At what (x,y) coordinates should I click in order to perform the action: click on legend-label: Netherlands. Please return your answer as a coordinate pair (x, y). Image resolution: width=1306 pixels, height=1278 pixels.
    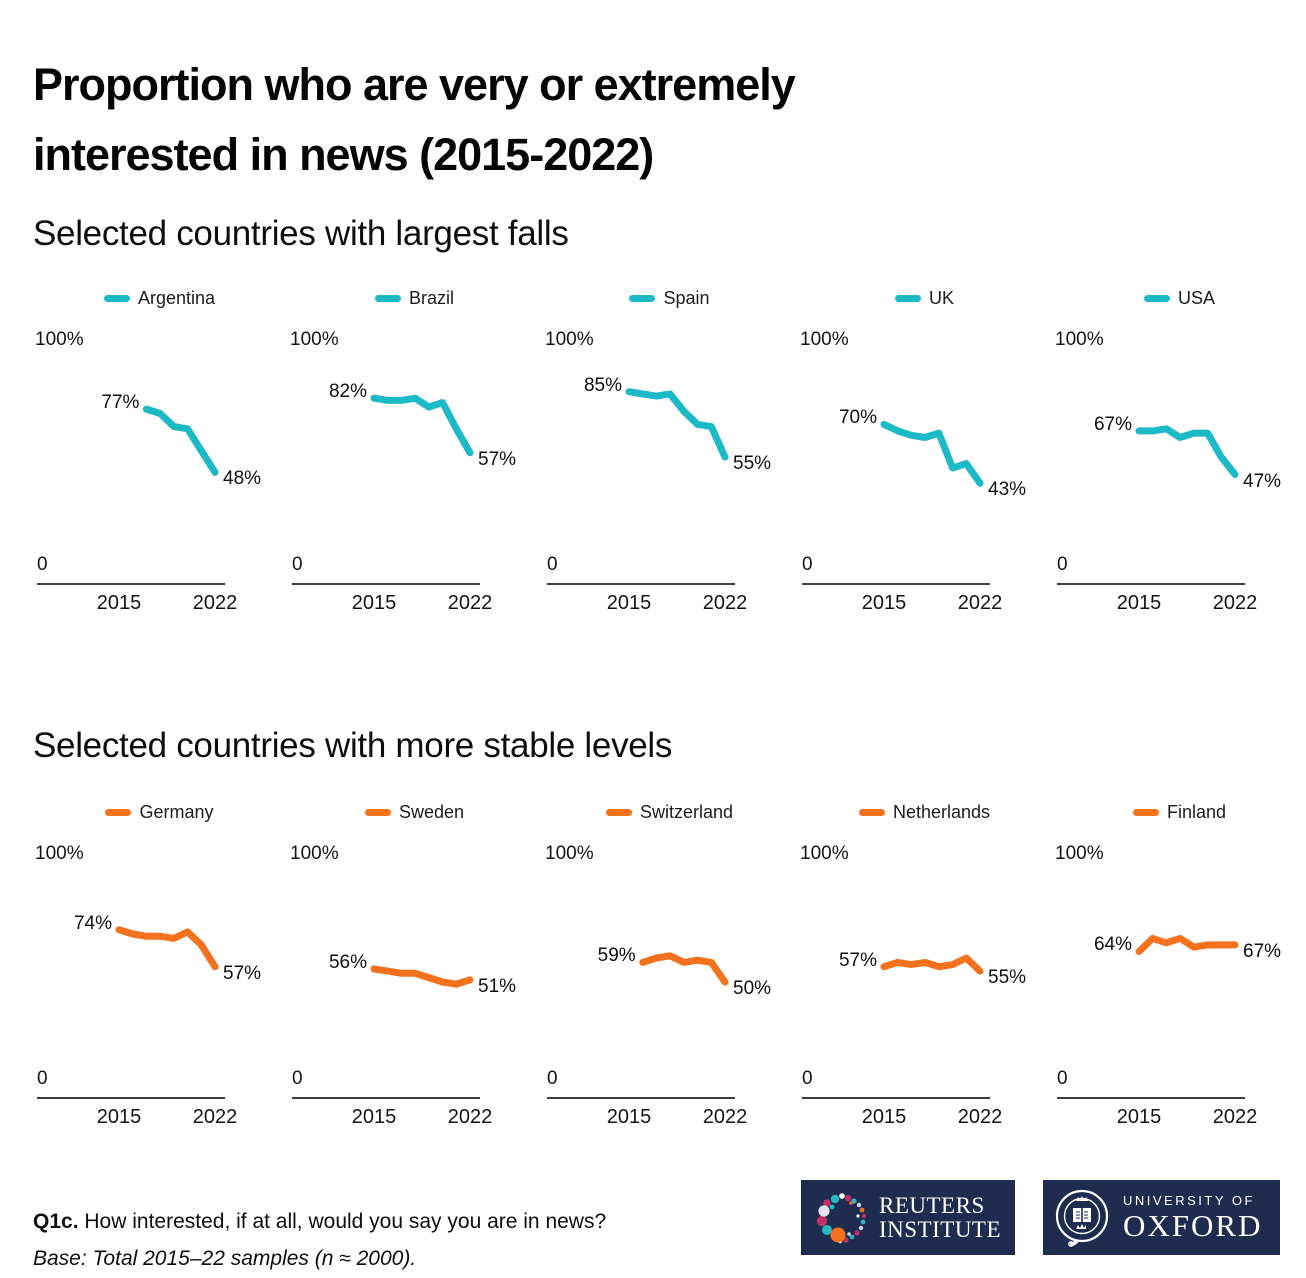
    Looking at the image, I should click on (941, 812).